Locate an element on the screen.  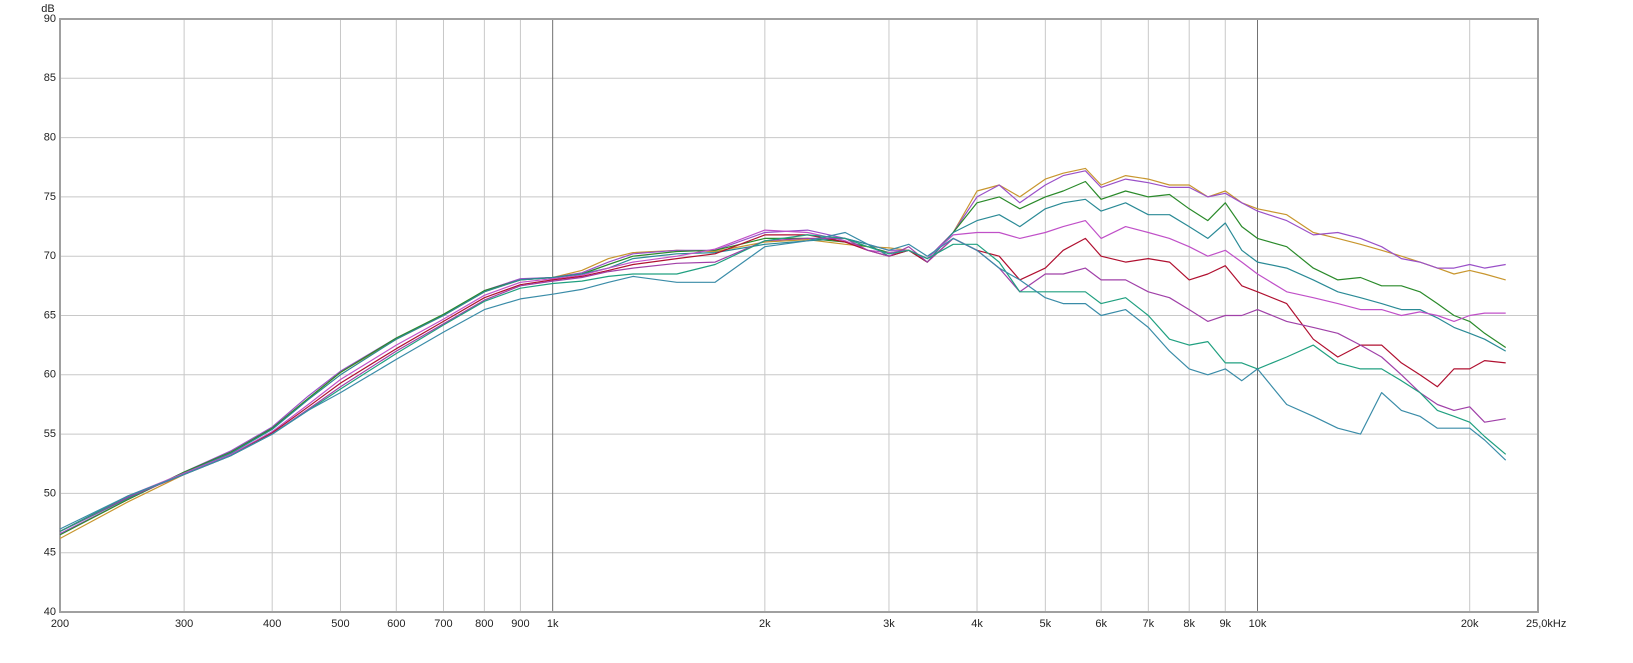
x-tick-label: 7k is located at coordinates (1149, 624).